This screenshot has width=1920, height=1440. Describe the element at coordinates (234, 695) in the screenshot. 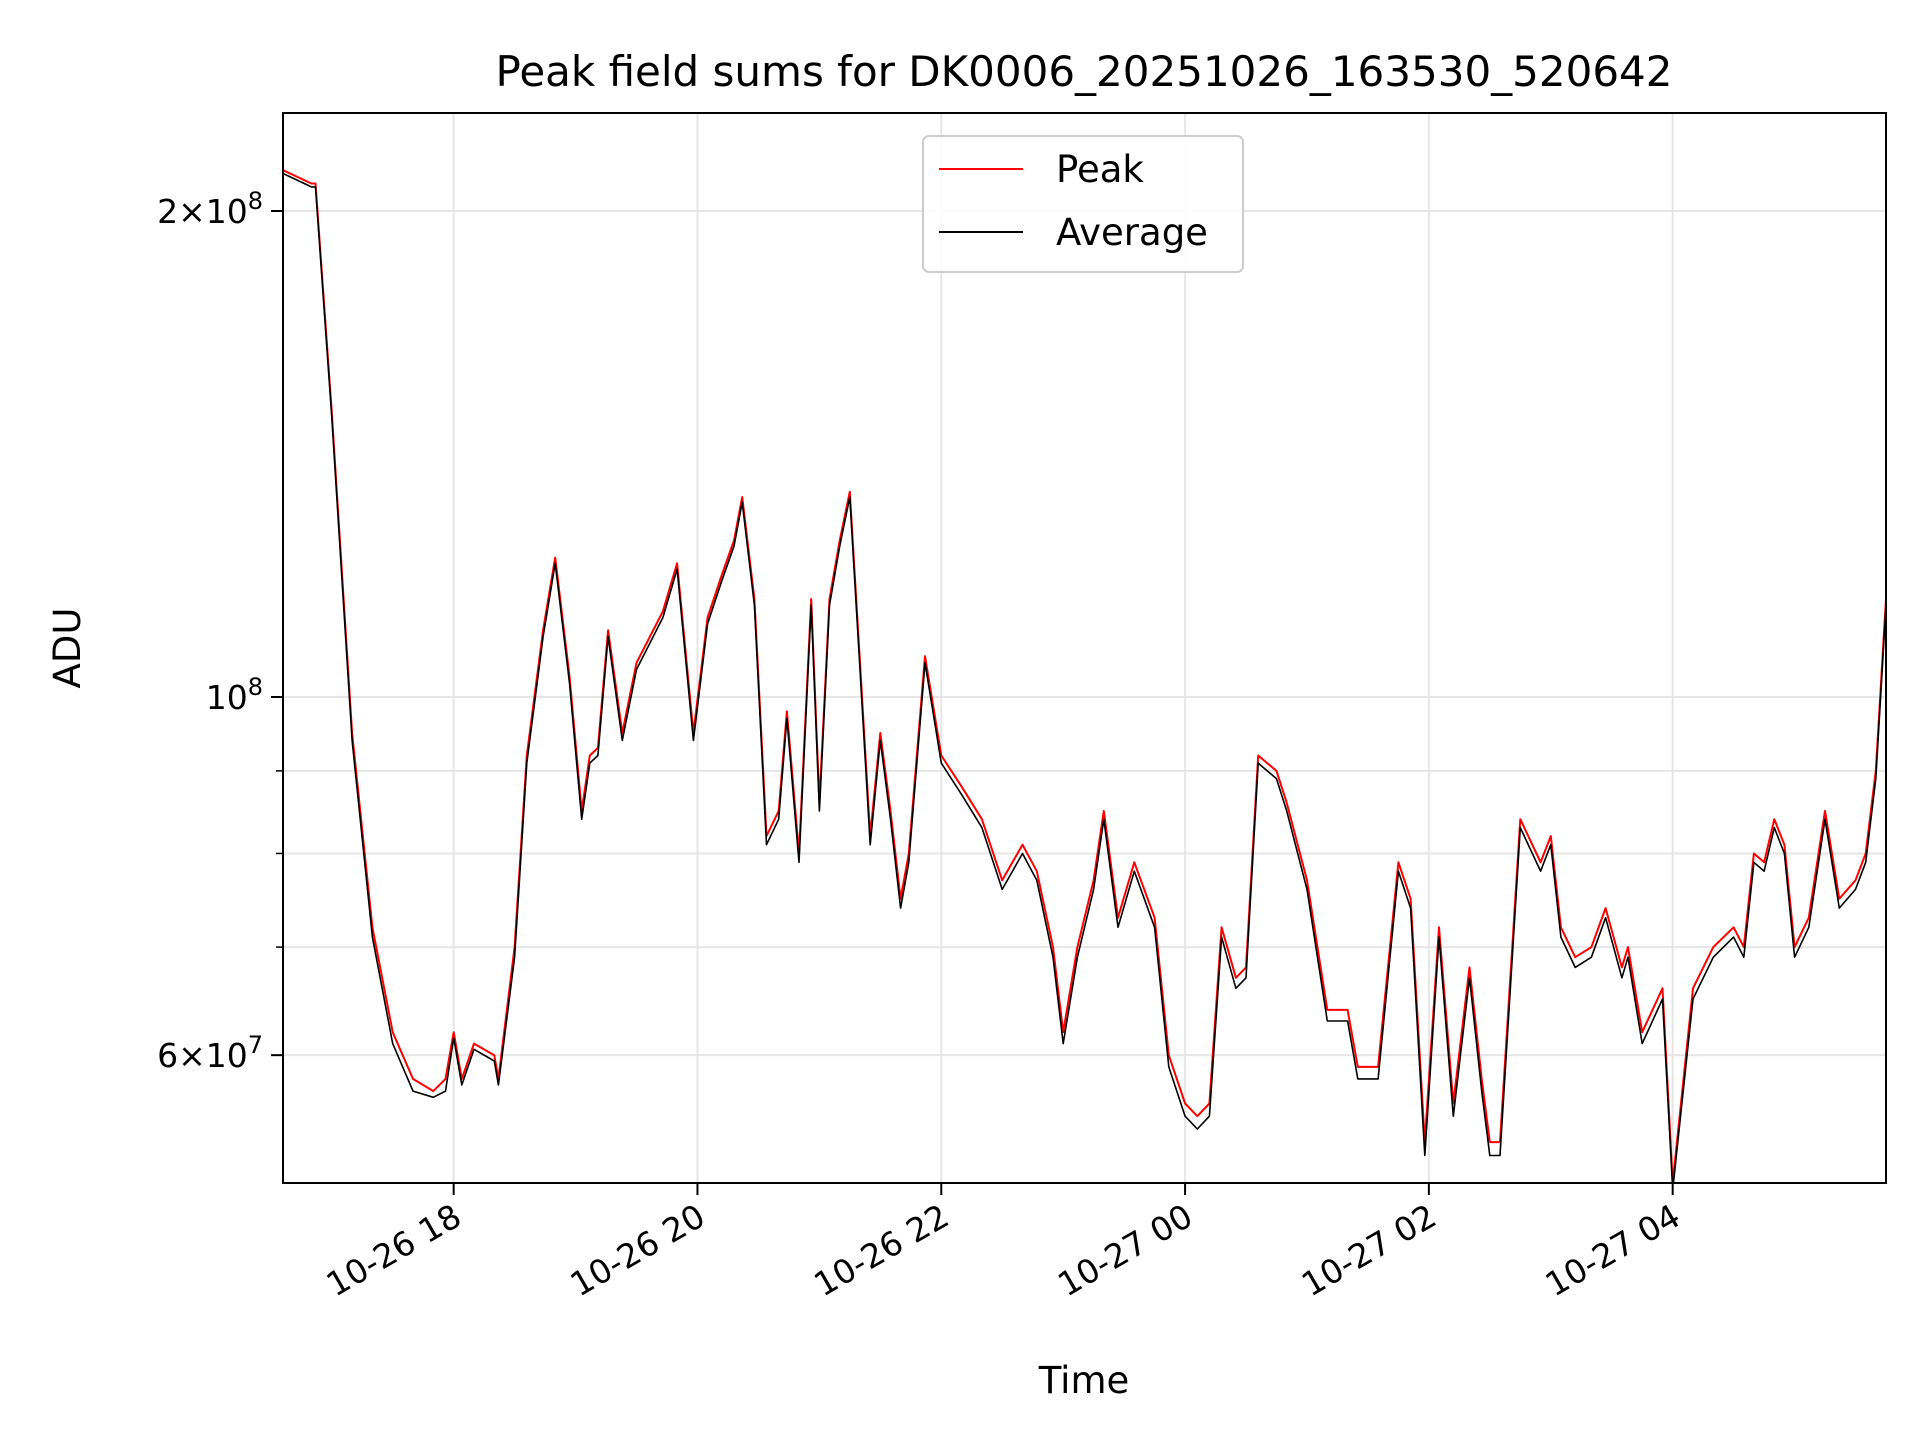

I see `y-tick-label: 108` at that location.